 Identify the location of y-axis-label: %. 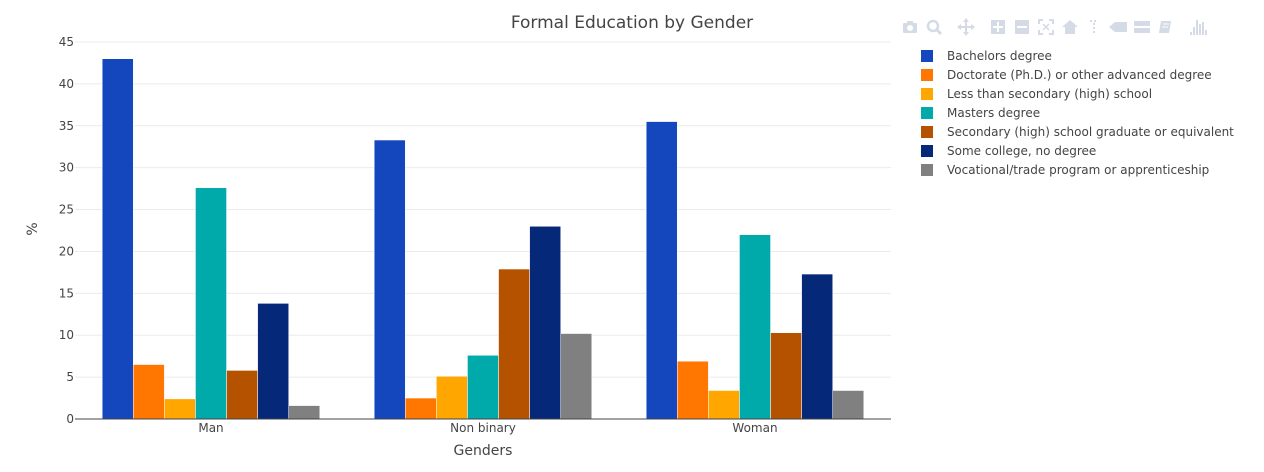
(33, 228).